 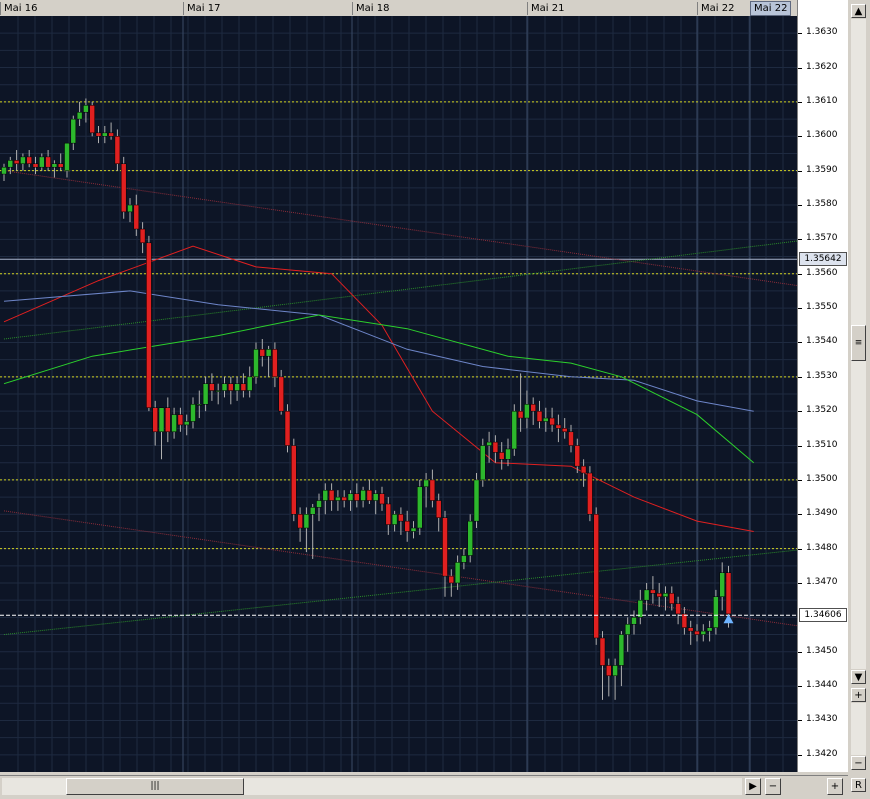 I want to click on scroll-right-button: ▶, so click(x=753, y=786).